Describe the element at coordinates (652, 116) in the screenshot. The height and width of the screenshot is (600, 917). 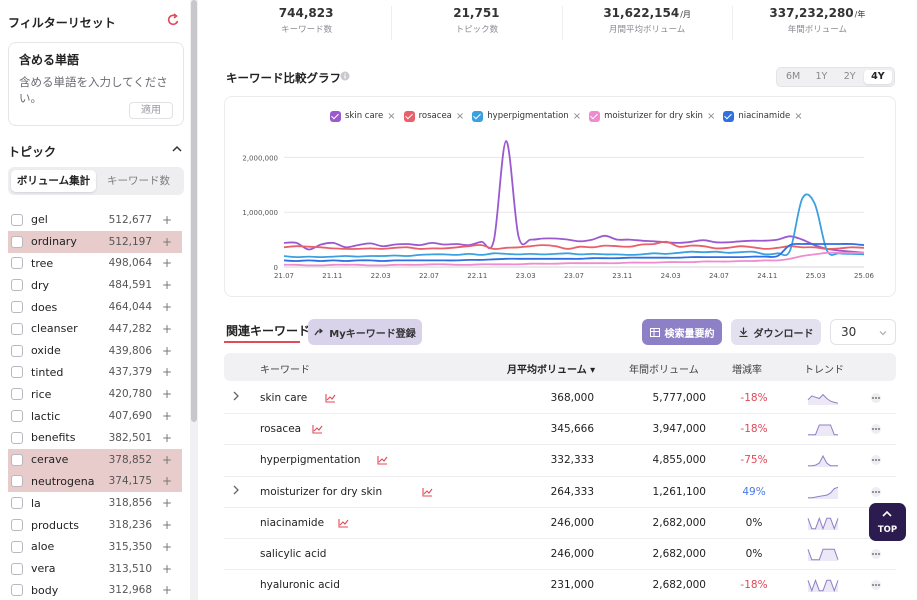
I see `legend-chip: moisturizer for dry skin ×` at that location.